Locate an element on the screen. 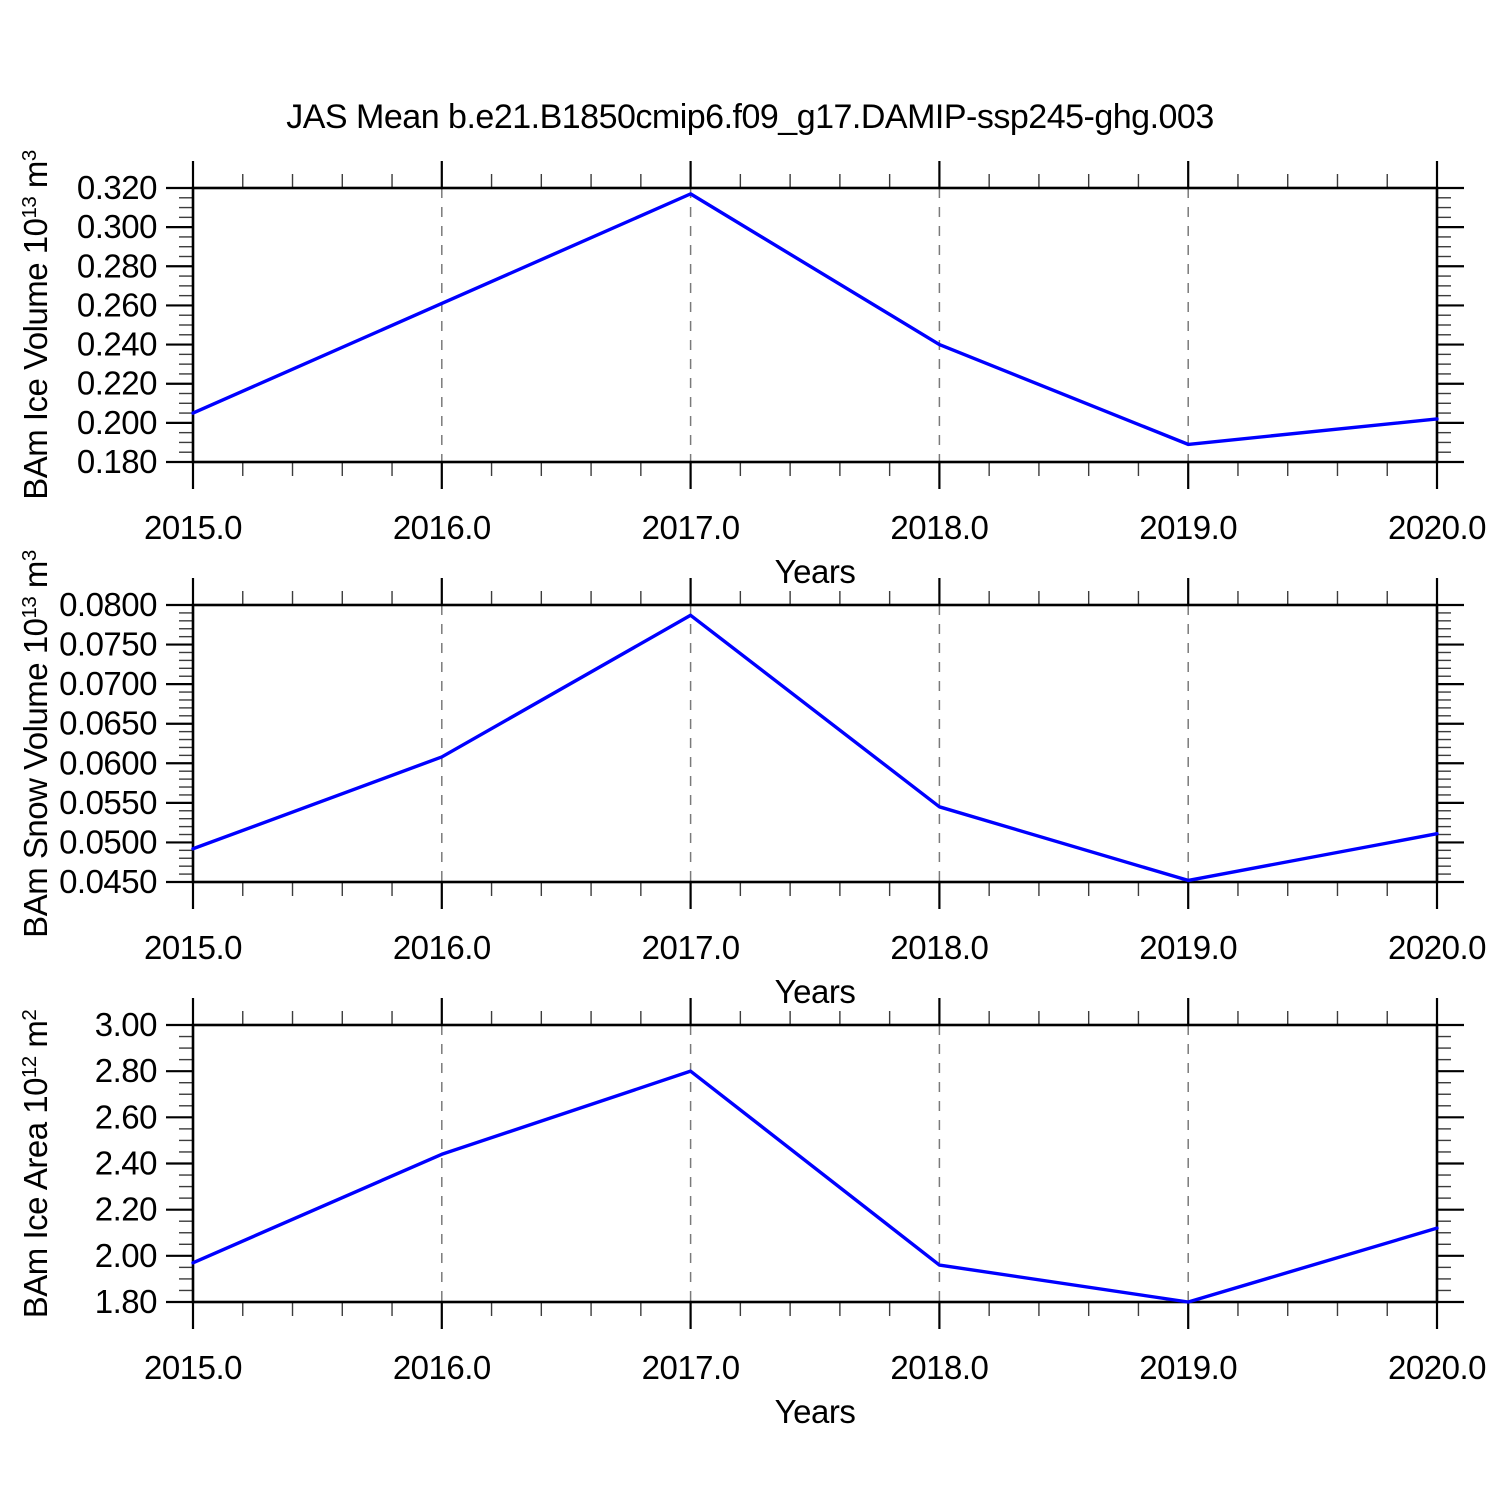 The image size is (1500, 1500). y-tick-label: 0.260 is located at coordinates (117, 304).